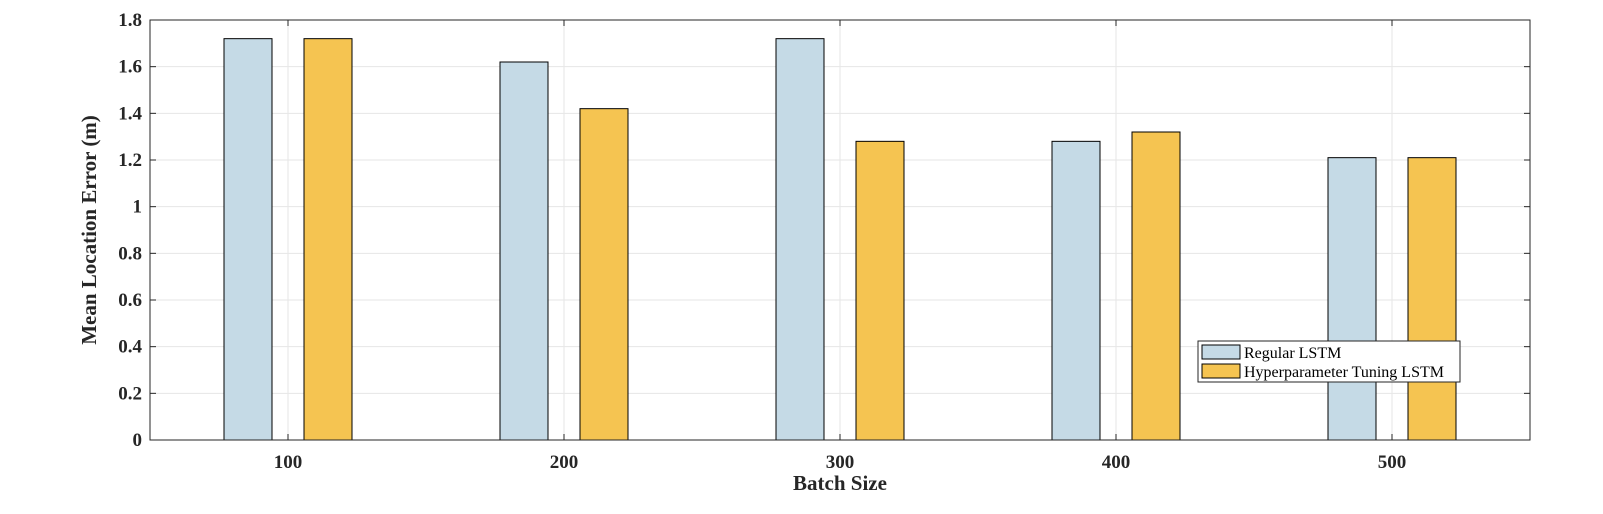  Describe the element at coordinates (130, 20) in the screenshot. I see `y-tick-label: 1.8` at that location.